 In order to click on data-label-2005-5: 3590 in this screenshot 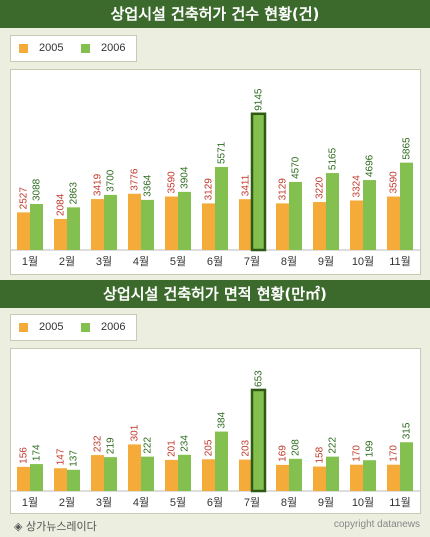, I will do `click(172, 182)`.